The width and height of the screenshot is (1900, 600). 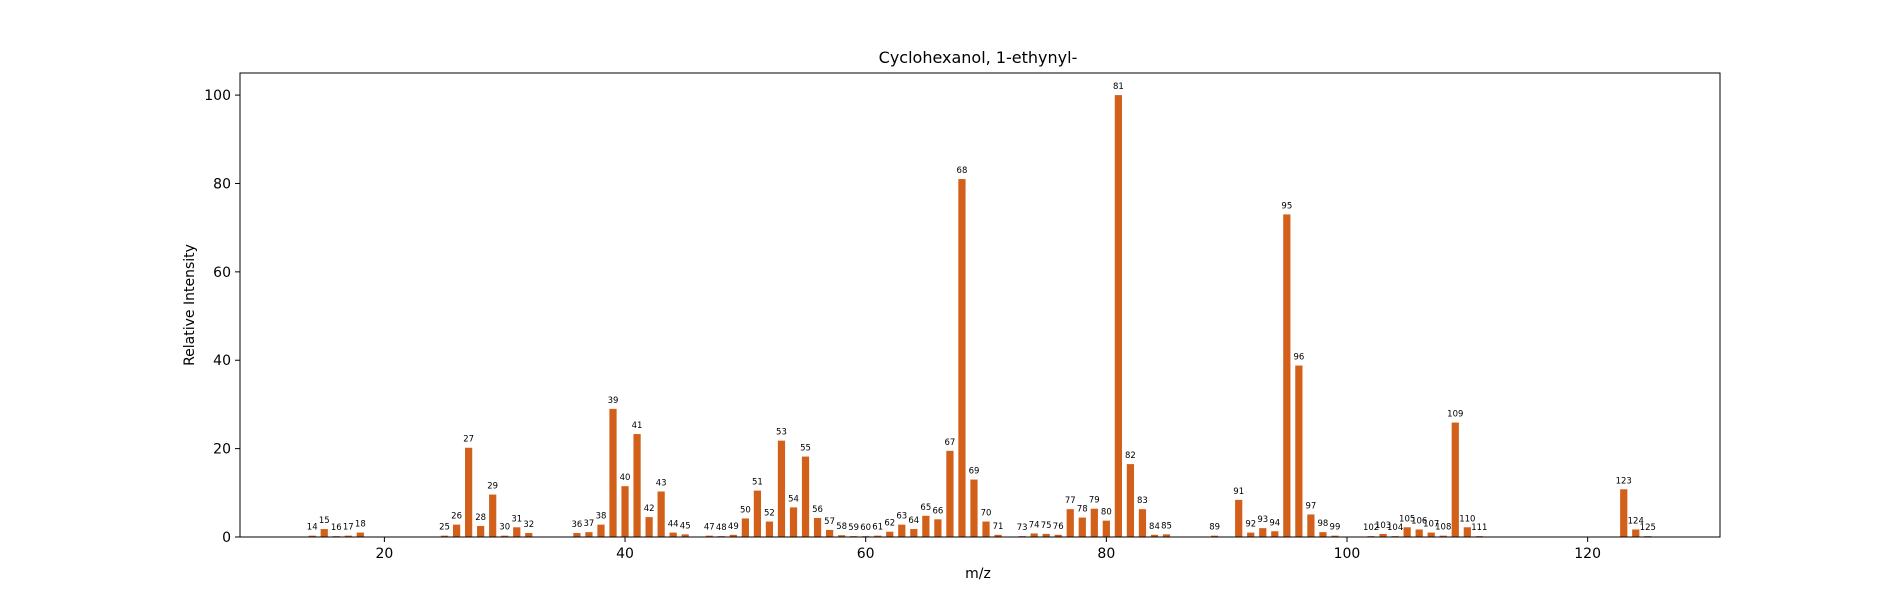 I want to click on x-tick-label: 120, so click(x=1587, y=554).